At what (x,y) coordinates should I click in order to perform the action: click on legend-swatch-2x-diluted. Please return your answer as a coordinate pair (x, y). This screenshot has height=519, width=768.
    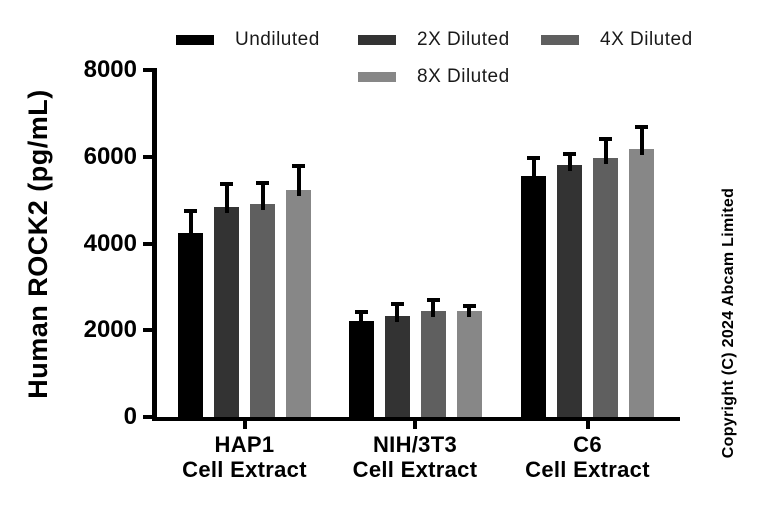
    Looking at the image, I should click on (377, 40).